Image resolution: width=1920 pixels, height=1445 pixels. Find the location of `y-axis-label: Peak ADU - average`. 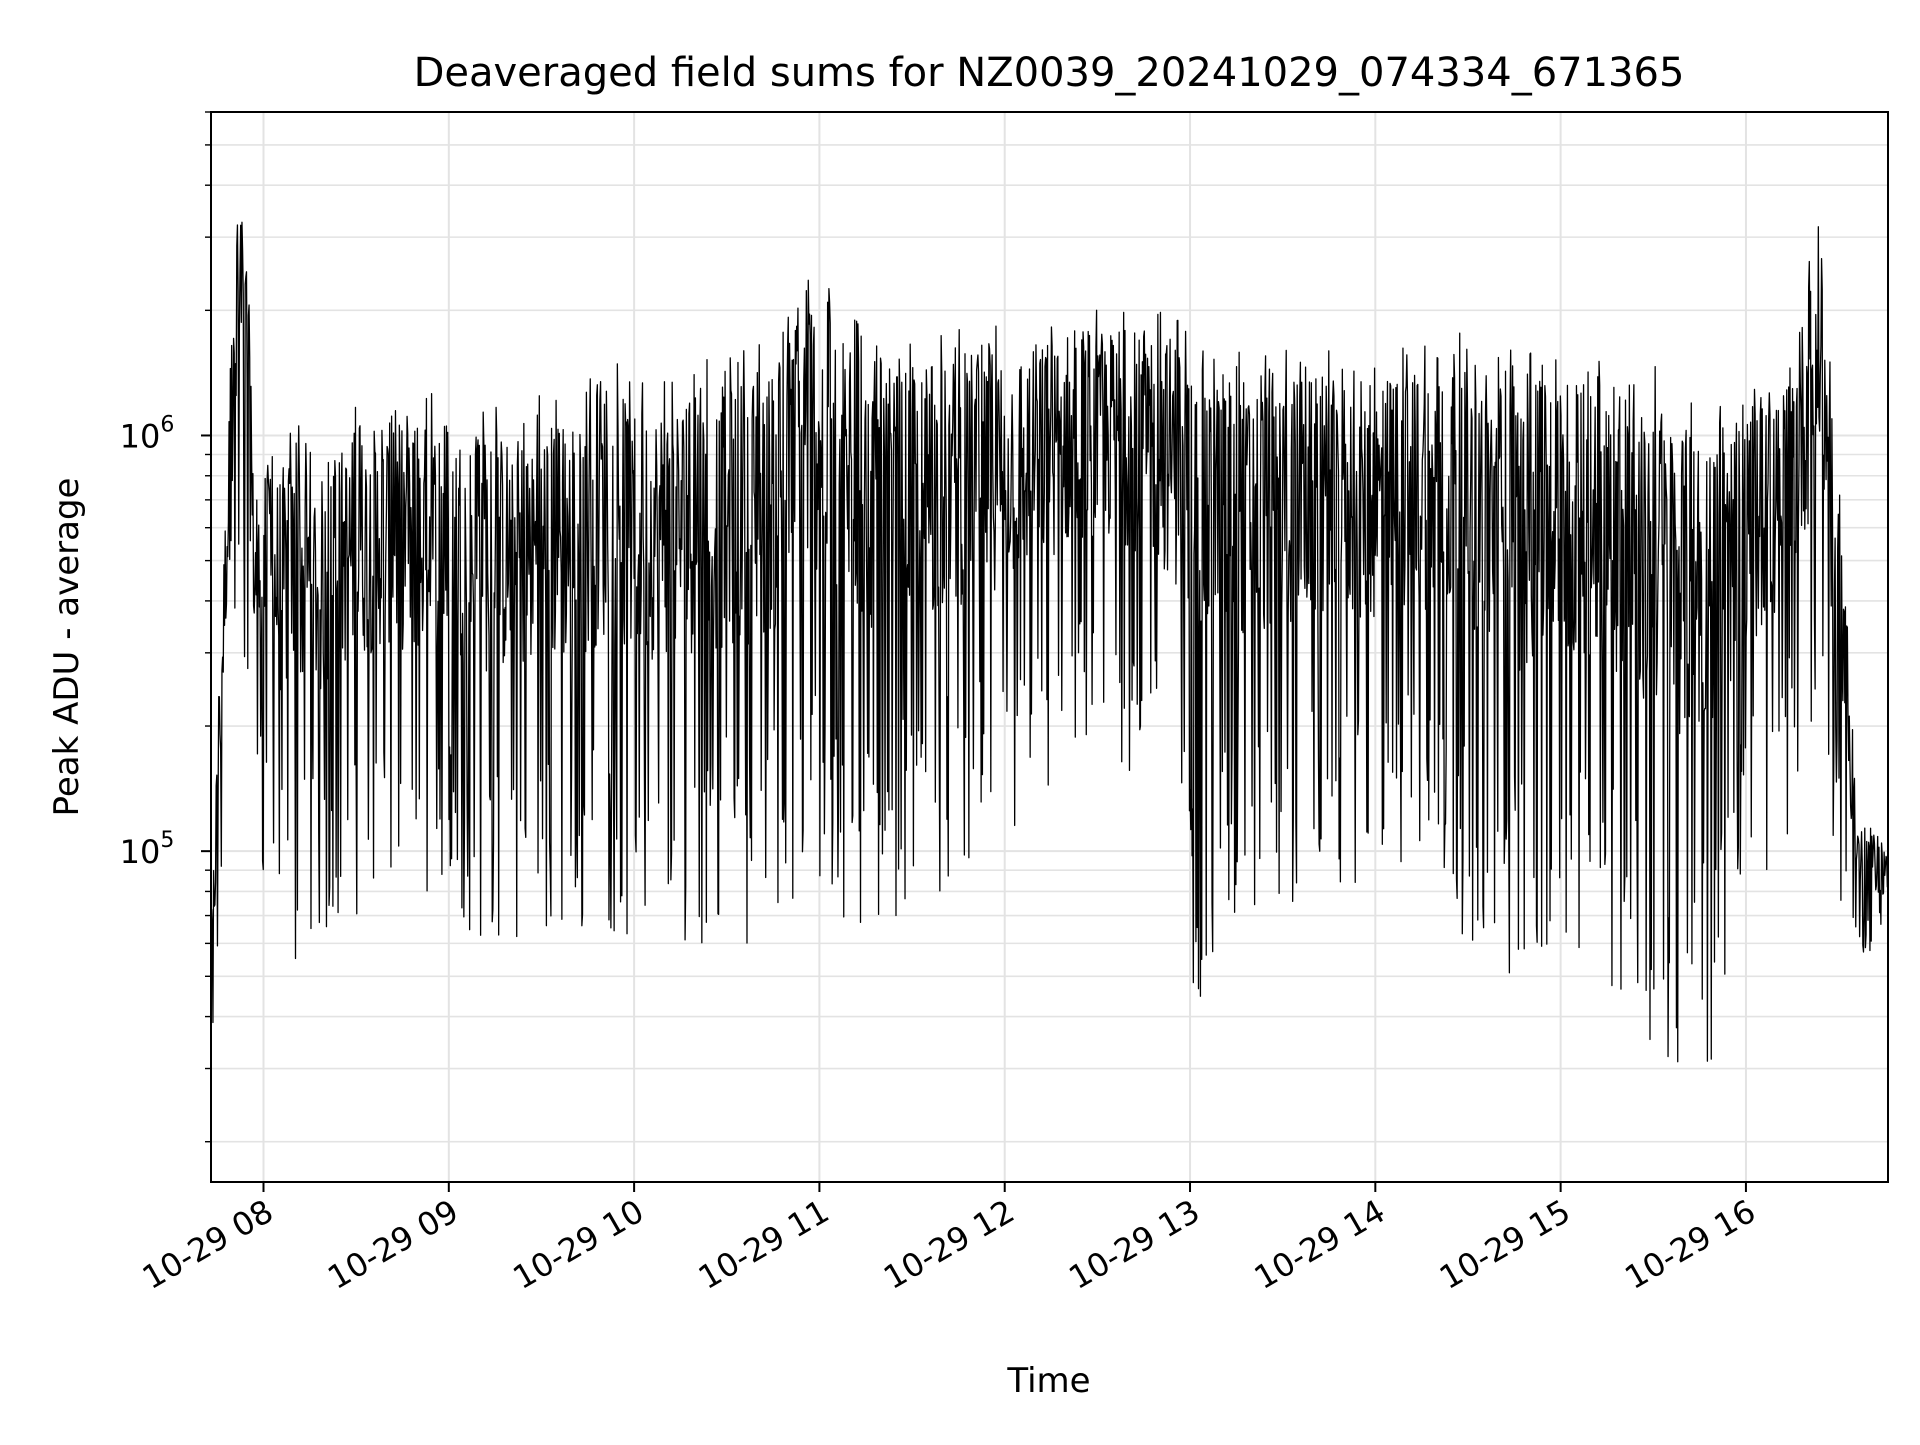

y-axis-label: Peak ADU - average is located at coordinates (67, 647).